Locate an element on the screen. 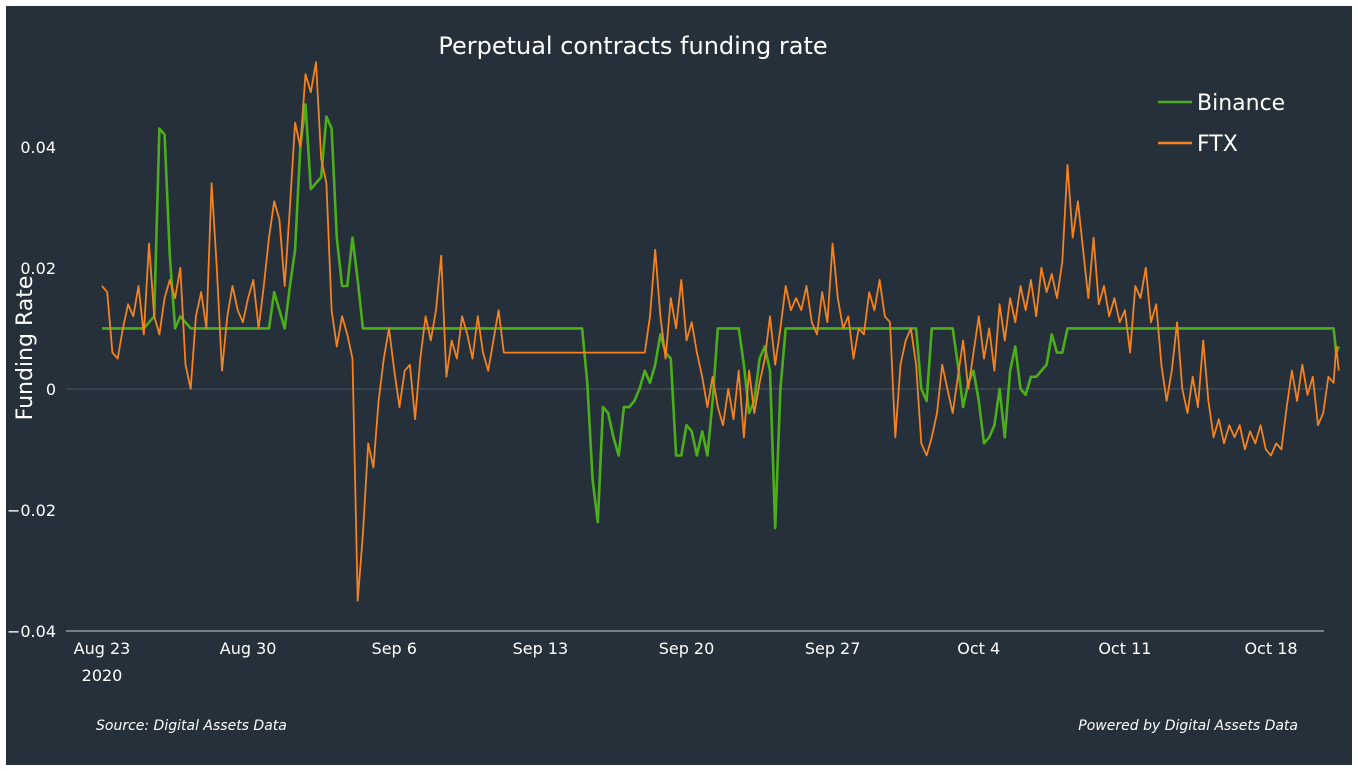 This screenshot has height=771, width=1358. y-tick-label: −0.02 is located at coordinates (31, 510).